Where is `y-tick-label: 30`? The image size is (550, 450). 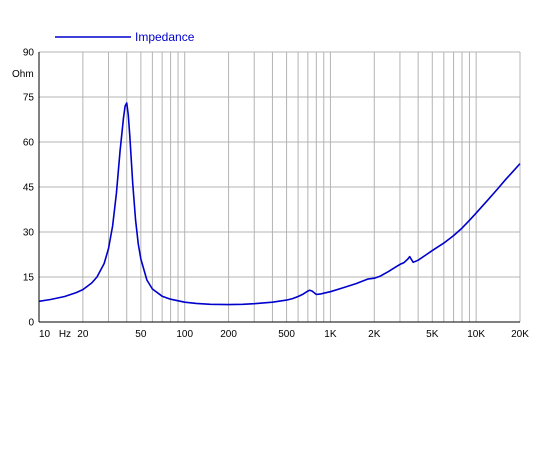 y-tick-label: 30 is located at coordinates (29, 233).